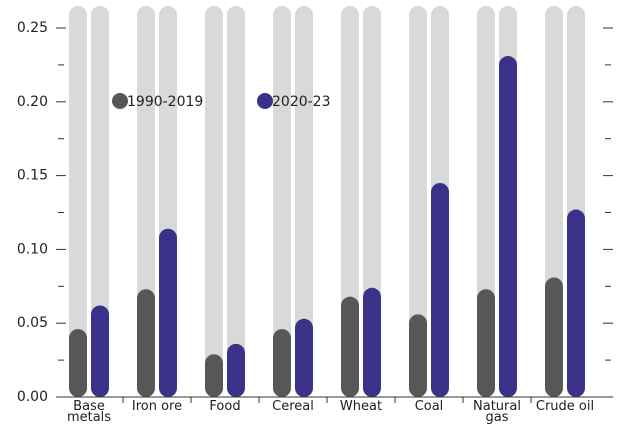 This screenshot has height=441, width=619. I want to click on y-tick-label: 0.10, so click(32, 249).